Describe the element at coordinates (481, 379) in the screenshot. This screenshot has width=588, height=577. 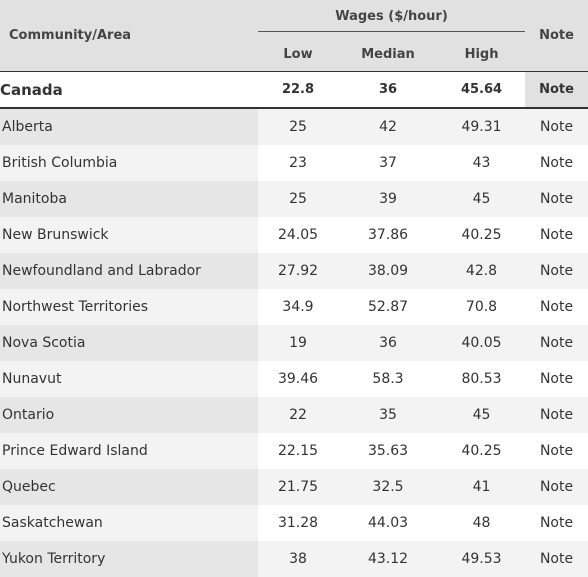
I see `high-cell: 80.53` at that location.